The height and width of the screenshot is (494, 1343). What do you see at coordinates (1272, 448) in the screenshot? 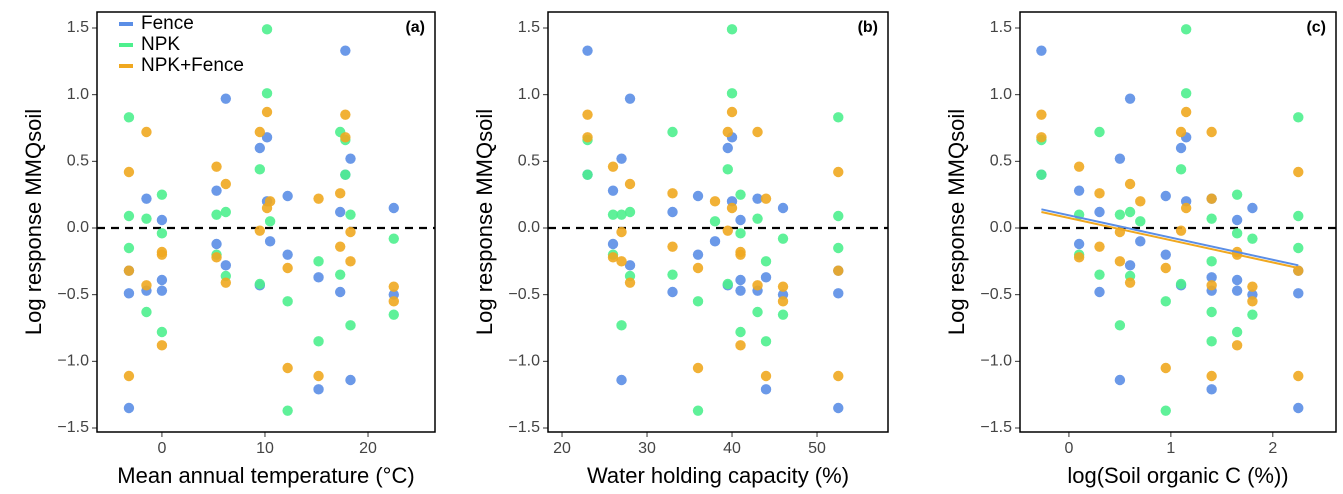
I see `x-tick-label: 2` at bounding box center [1272, 448].